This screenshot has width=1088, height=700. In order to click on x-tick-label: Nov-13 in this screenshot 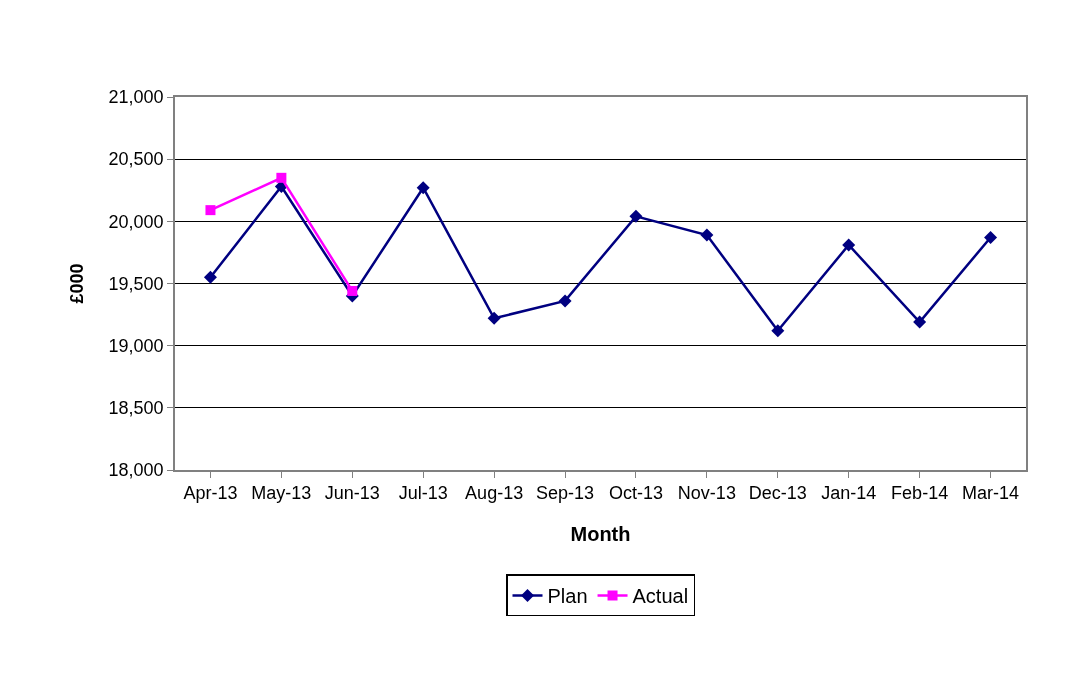, I will do `click(706, 493)`.